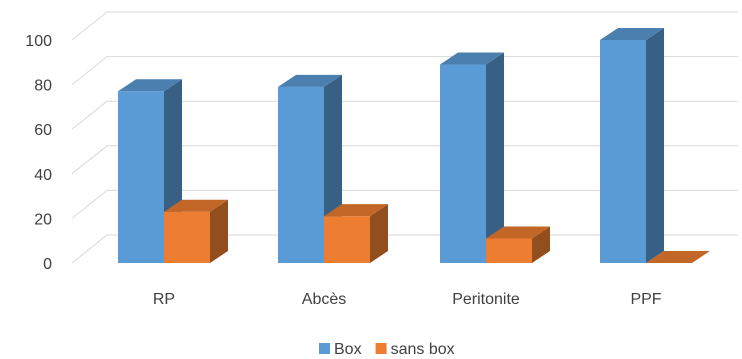 Image resolution: width=742 pixels, height=359 pixels. I want to click on y-tick-label: 0, so click(47, 264).